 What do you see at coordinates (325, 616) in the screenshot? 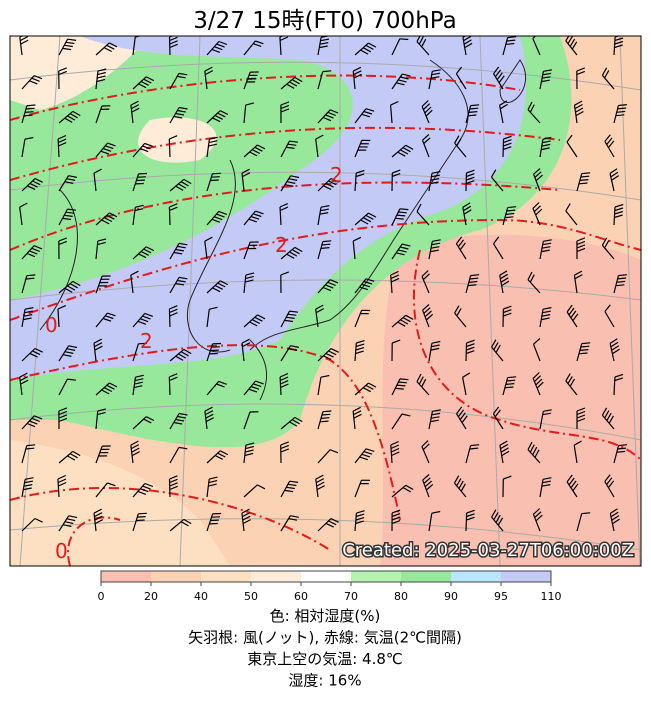
I see `caption: 色: 相対湿度(%)` at bounding box center [325, 616].